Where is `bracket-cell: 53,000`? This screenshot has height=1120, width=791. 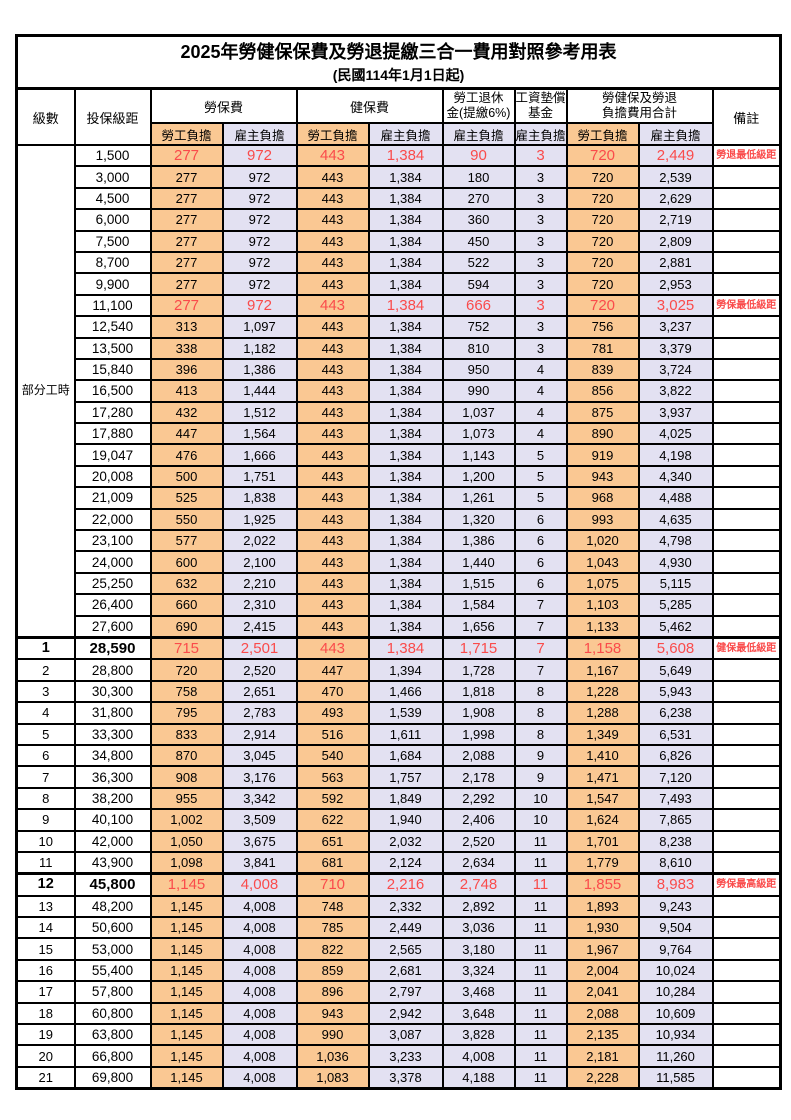
bracket-cell: 53,000 is located at coordinates (112, 949).